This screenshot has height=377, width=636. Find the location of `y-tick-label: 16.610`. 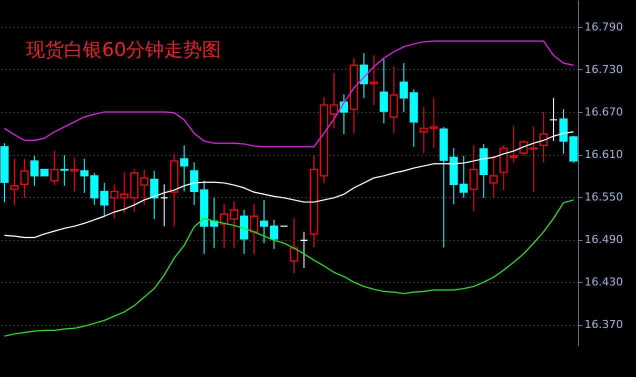

y-tick-label: 16.610 is located at coordinates (603, 155).